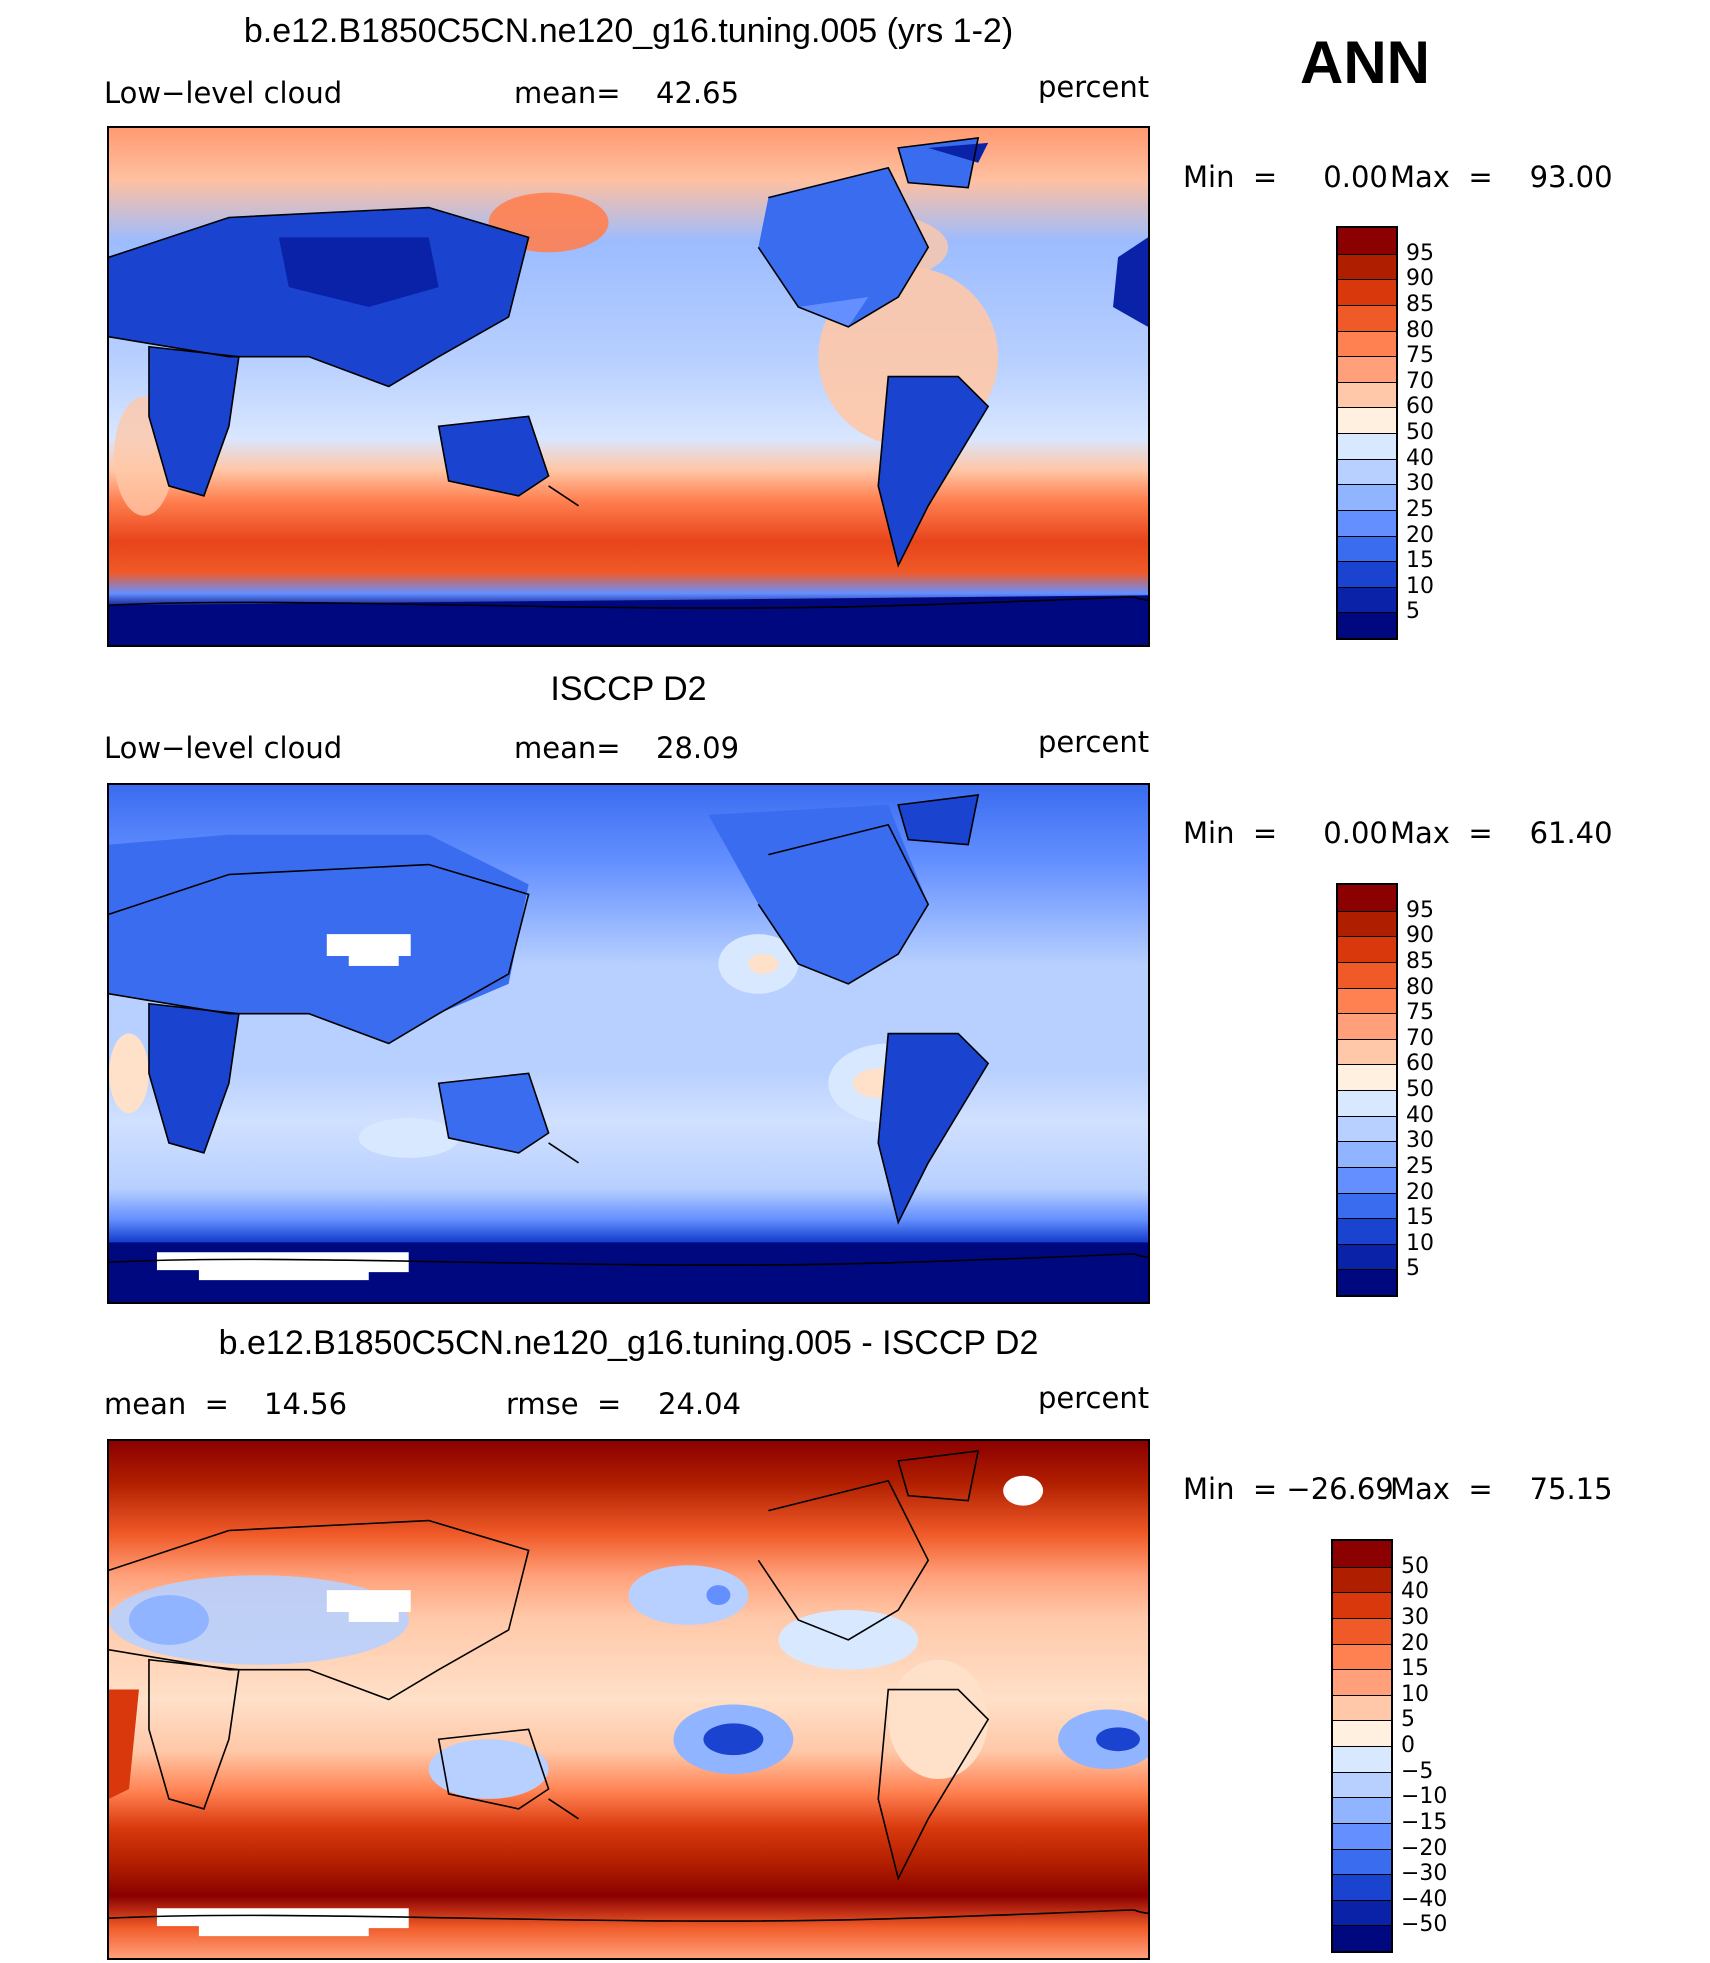  Describe the element at coordinates (564, 1404) in the screenshot. I see `panel3-rmse-label: rmse =` at that location.